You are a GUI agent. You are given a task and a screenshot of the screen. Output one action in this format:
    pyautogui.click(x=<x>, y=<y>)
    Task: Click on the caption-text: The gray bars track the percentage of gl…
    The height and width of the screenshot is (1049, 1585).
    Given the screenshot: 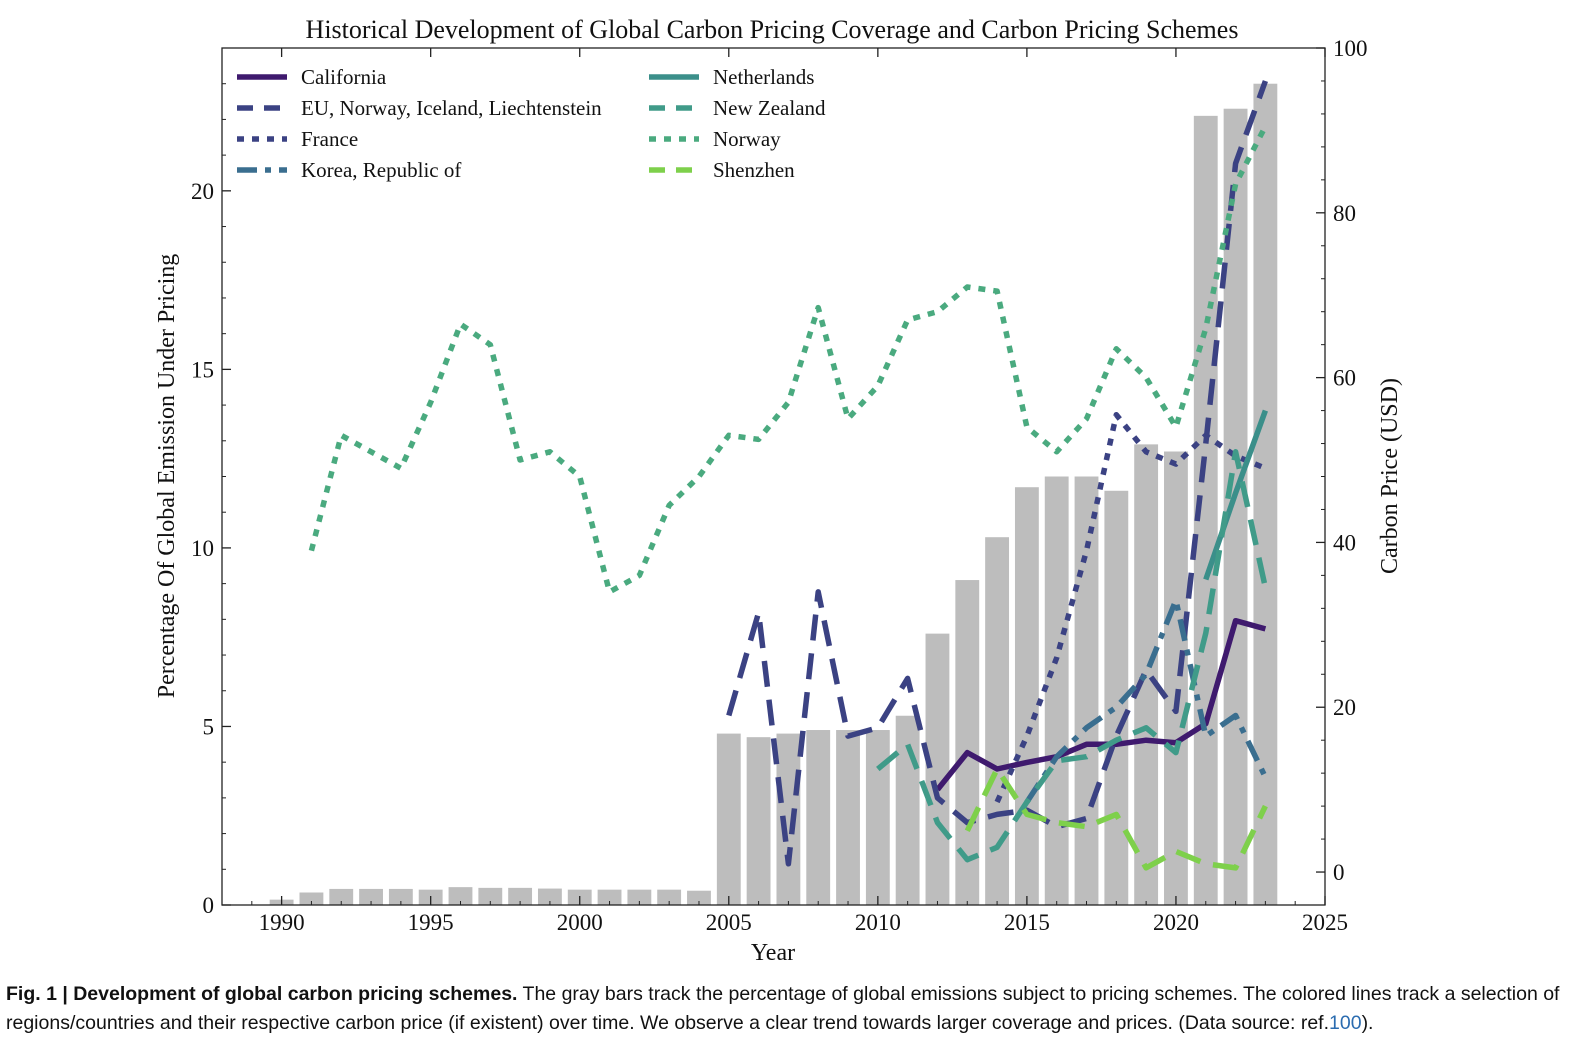 What is the action you would take?
    pyautogui.click(x=783, y=1008)
    